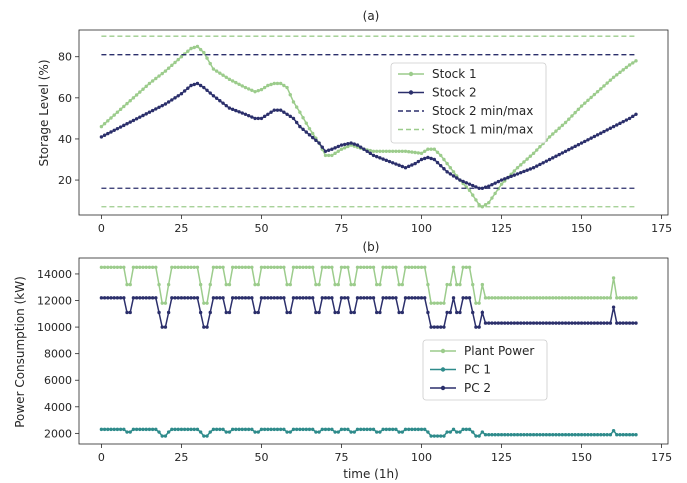  What do you see at coordinates (485, 370) in the screenshot?
I see `legend-box` at bounding box center [485, 370].